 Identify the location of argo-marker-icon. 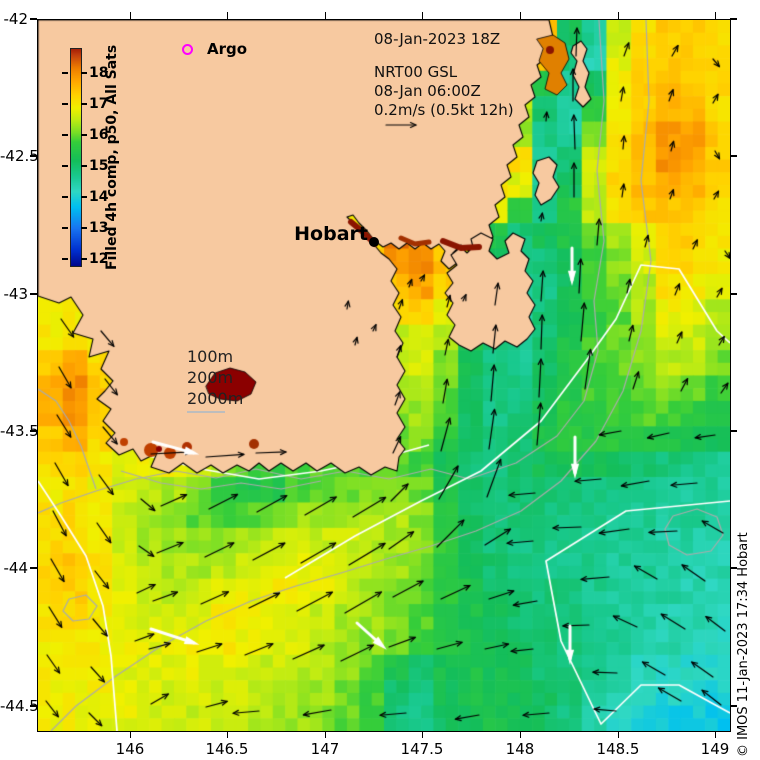
(187, 49).